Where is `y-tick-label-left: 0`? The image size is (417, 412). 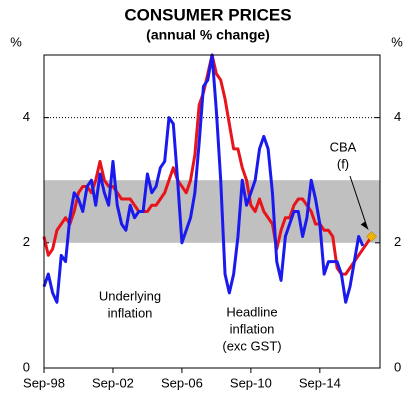
y-tick-label-left: 0 is located at coordinates (26, 366).